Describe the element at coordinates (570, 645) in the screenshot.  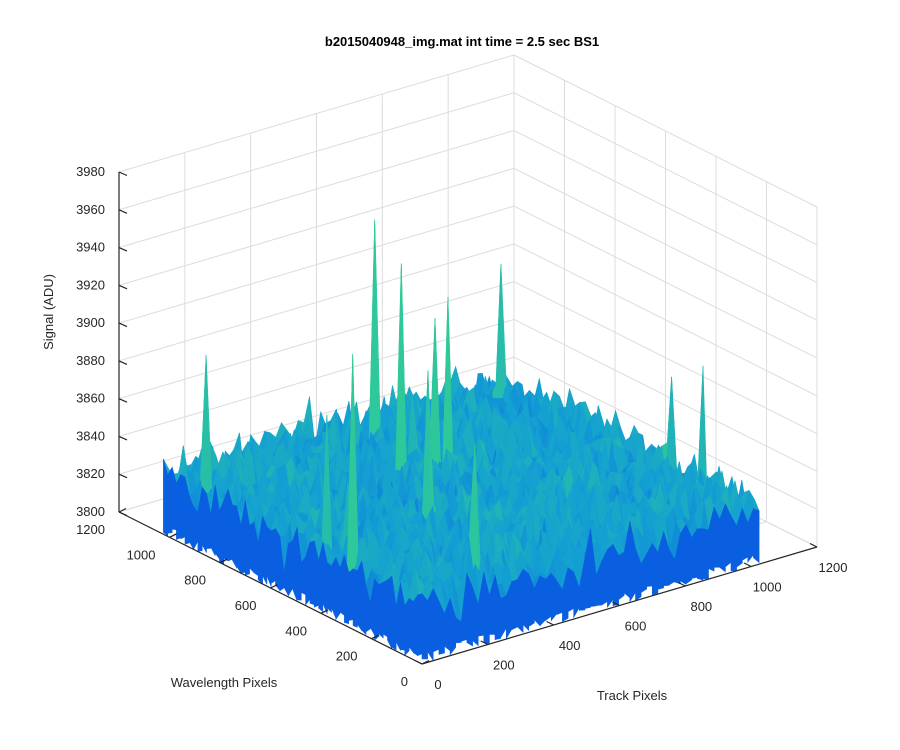
I see `x-tick-label: 400` at that location.